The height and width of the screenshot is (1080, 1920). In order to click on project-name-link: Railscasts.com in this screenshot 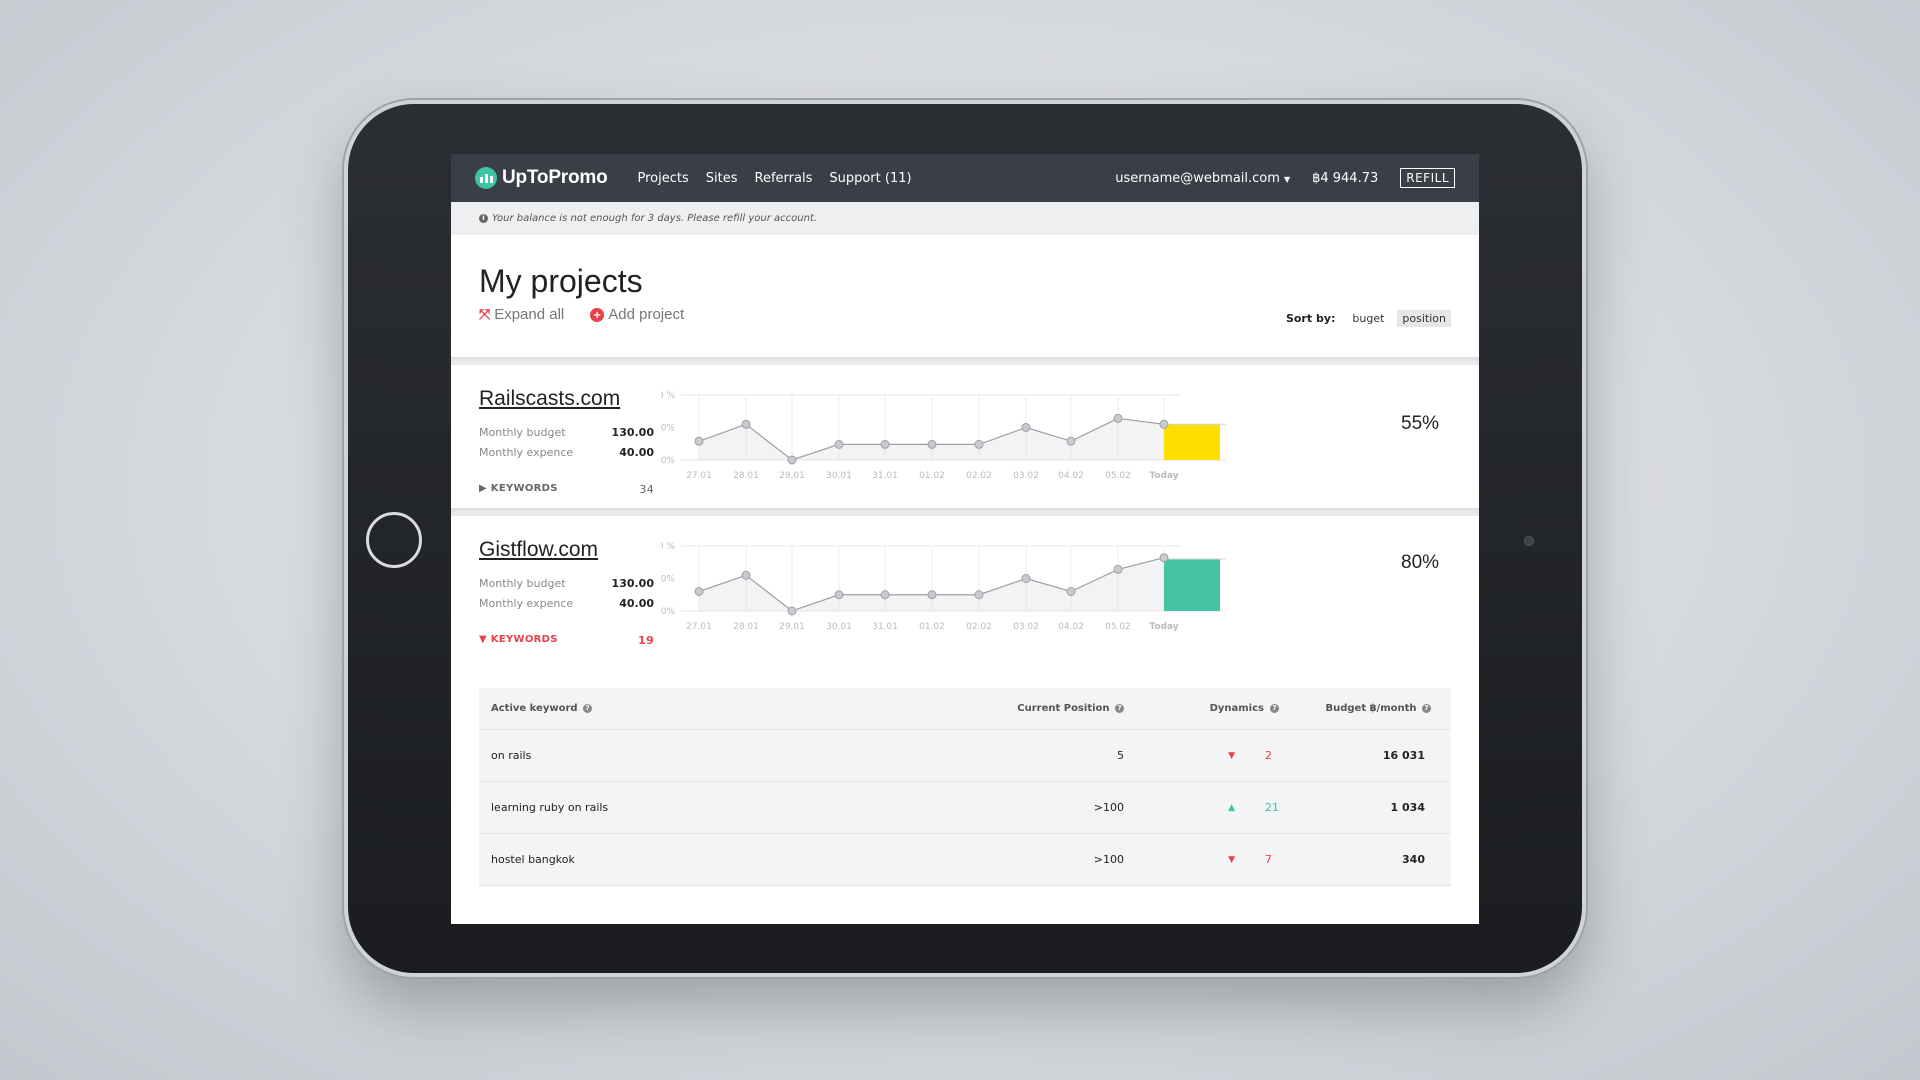, I will do `click(550, 398)`.